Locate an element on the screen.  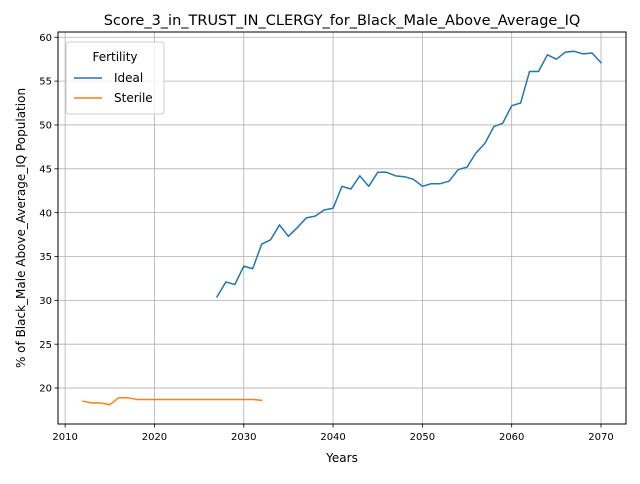
x-tick-label: 2070 is located at coordinates (600, 437).